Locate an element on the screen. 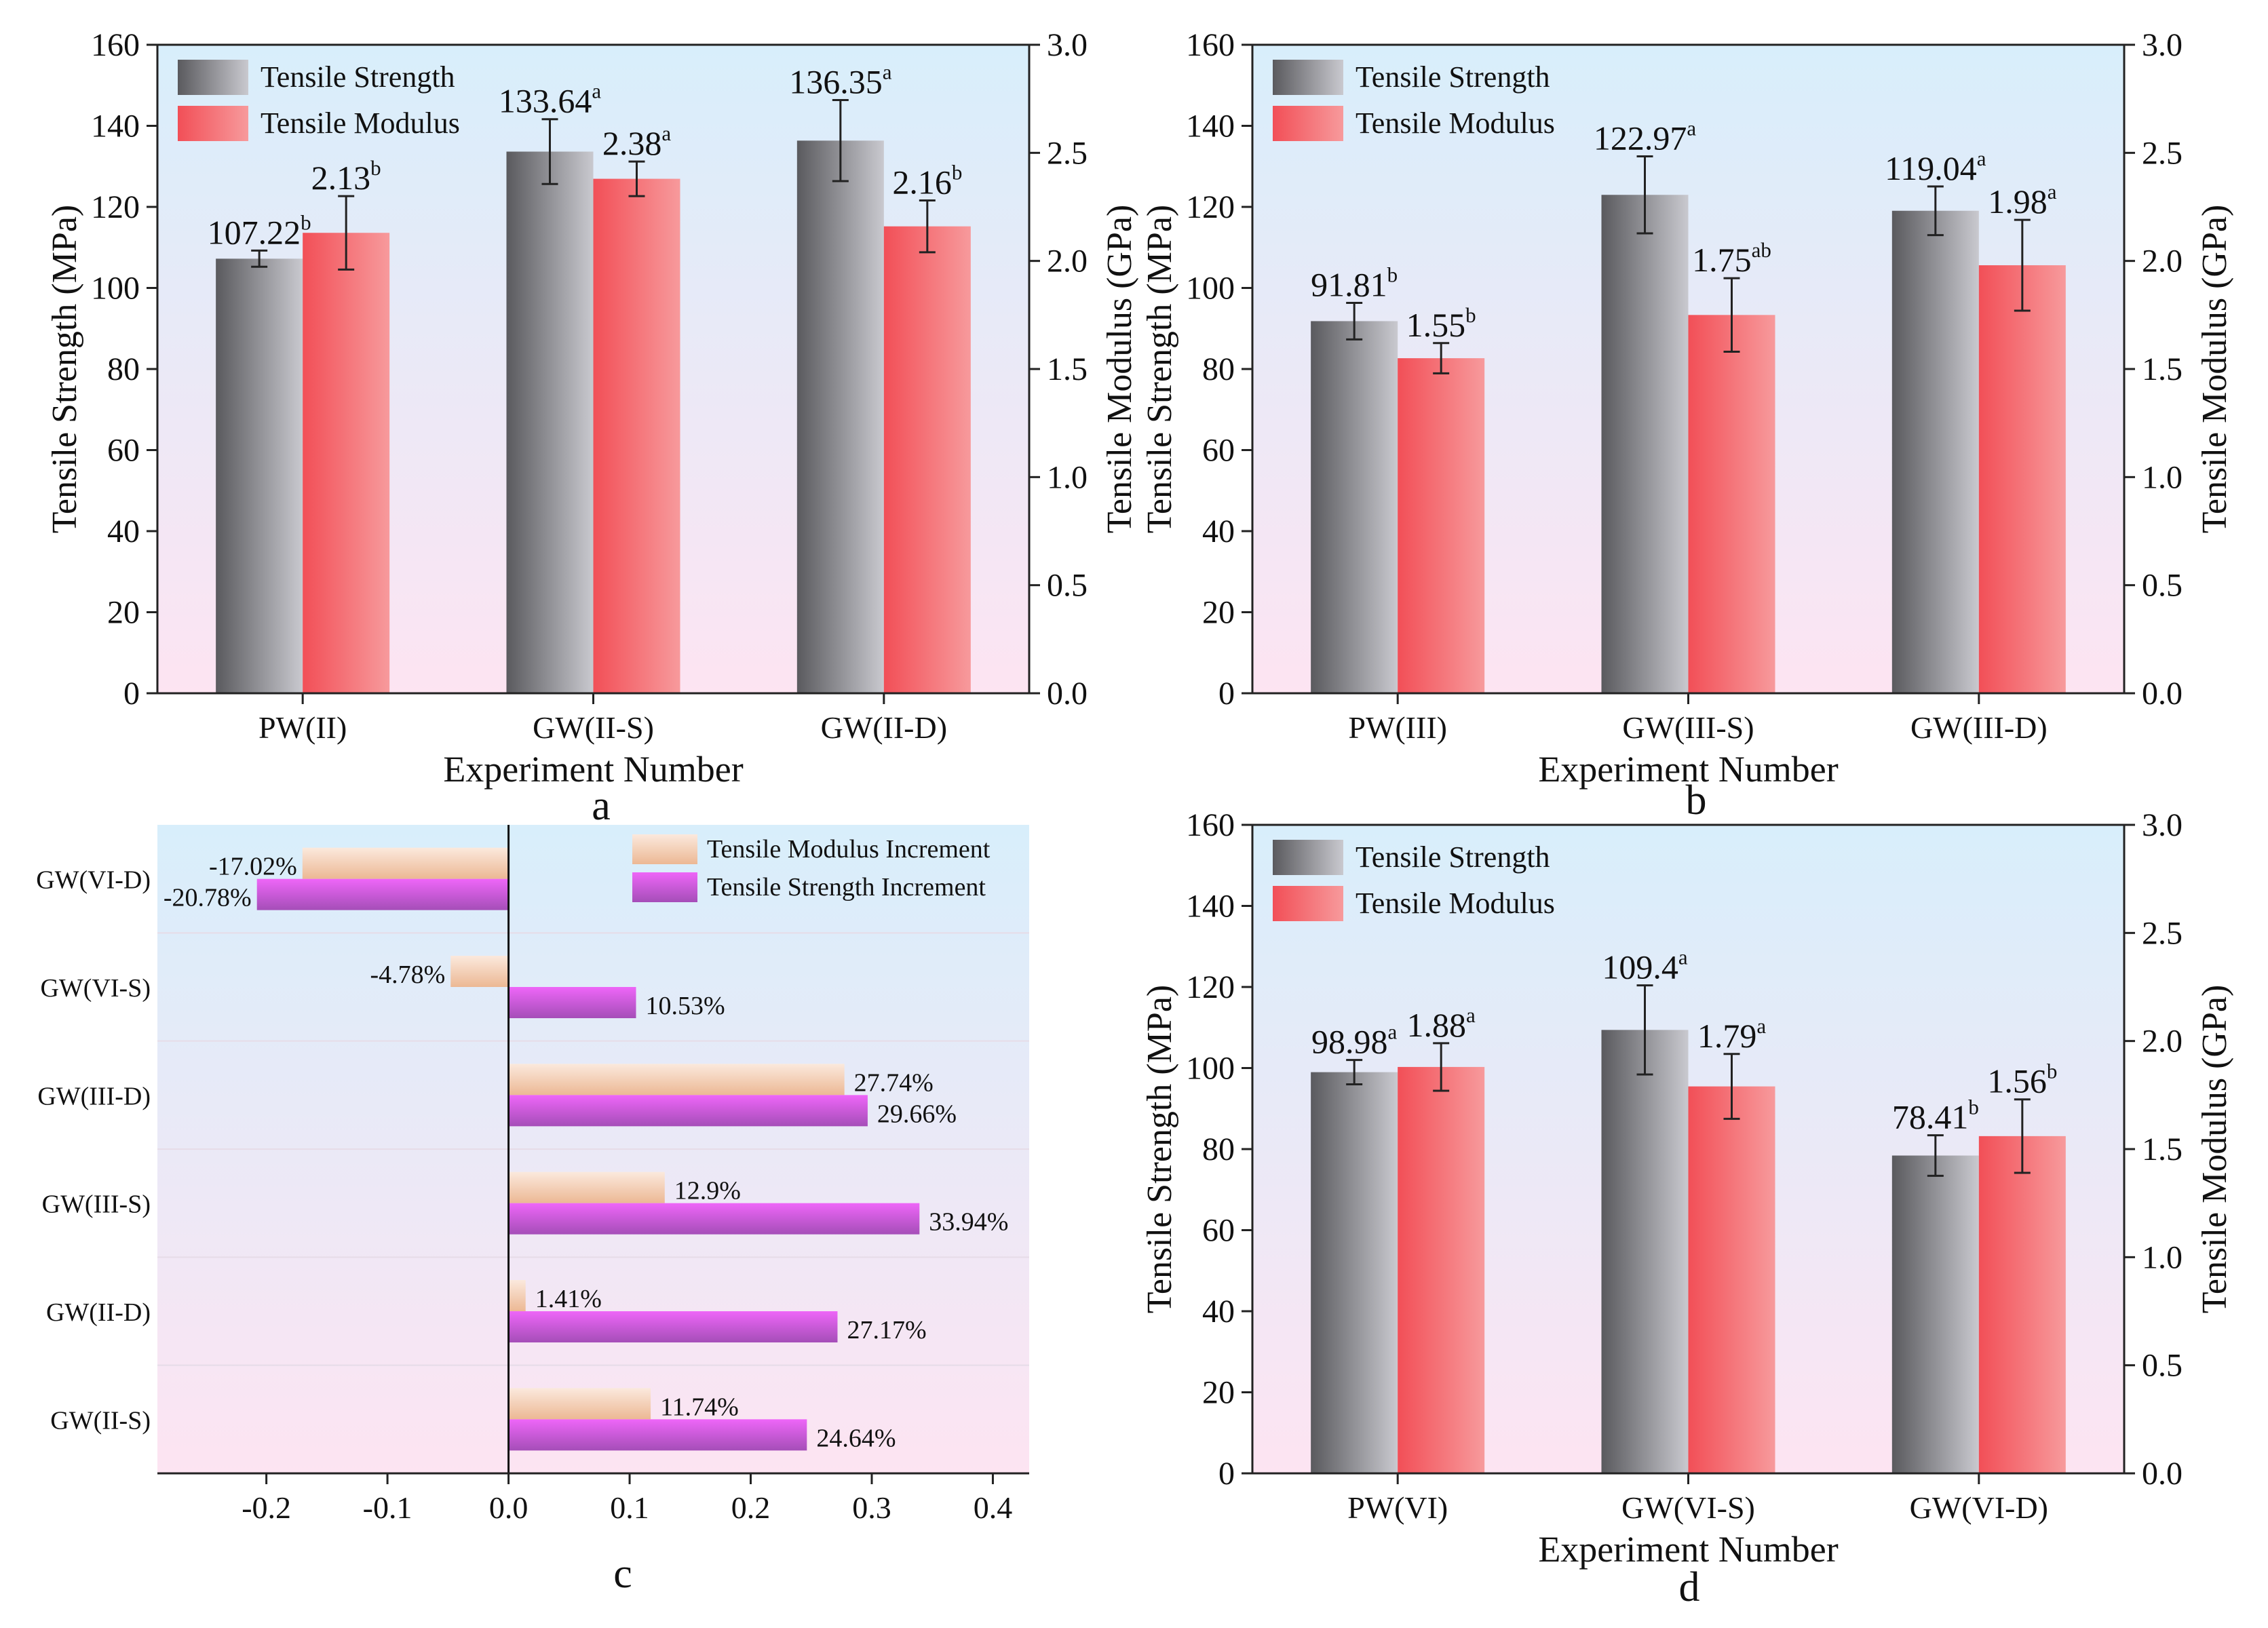 The image size is (2268, 1628). y-tick-label-b-5: 100 is located at coordinates (1210, 289).